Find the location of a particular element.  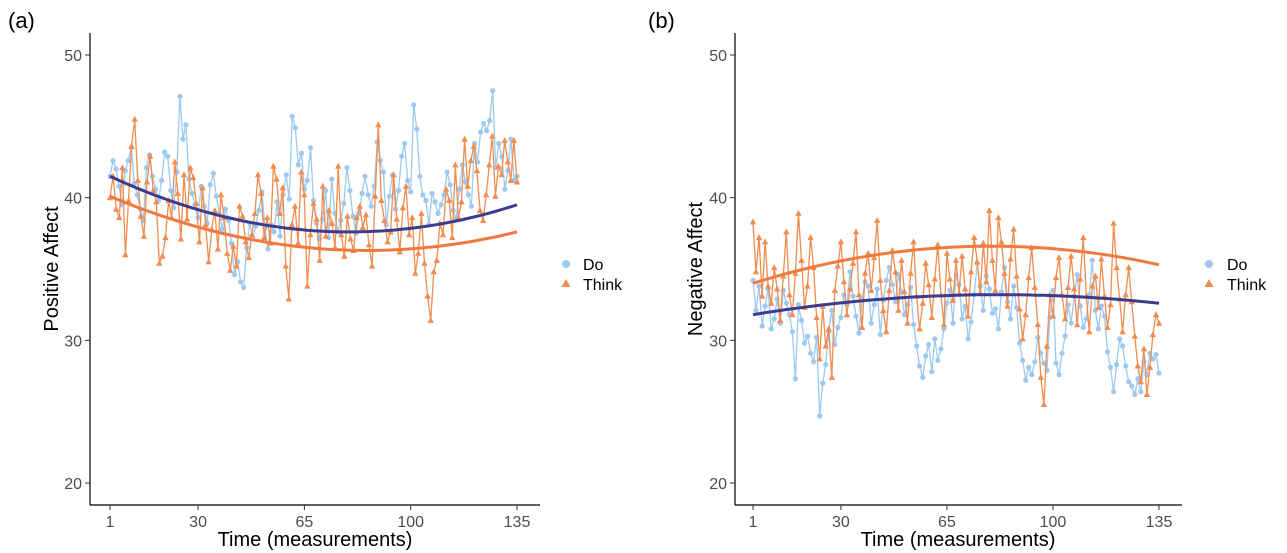

panel-b-legend-do-label: Do is located at coordinates (1237, 265).